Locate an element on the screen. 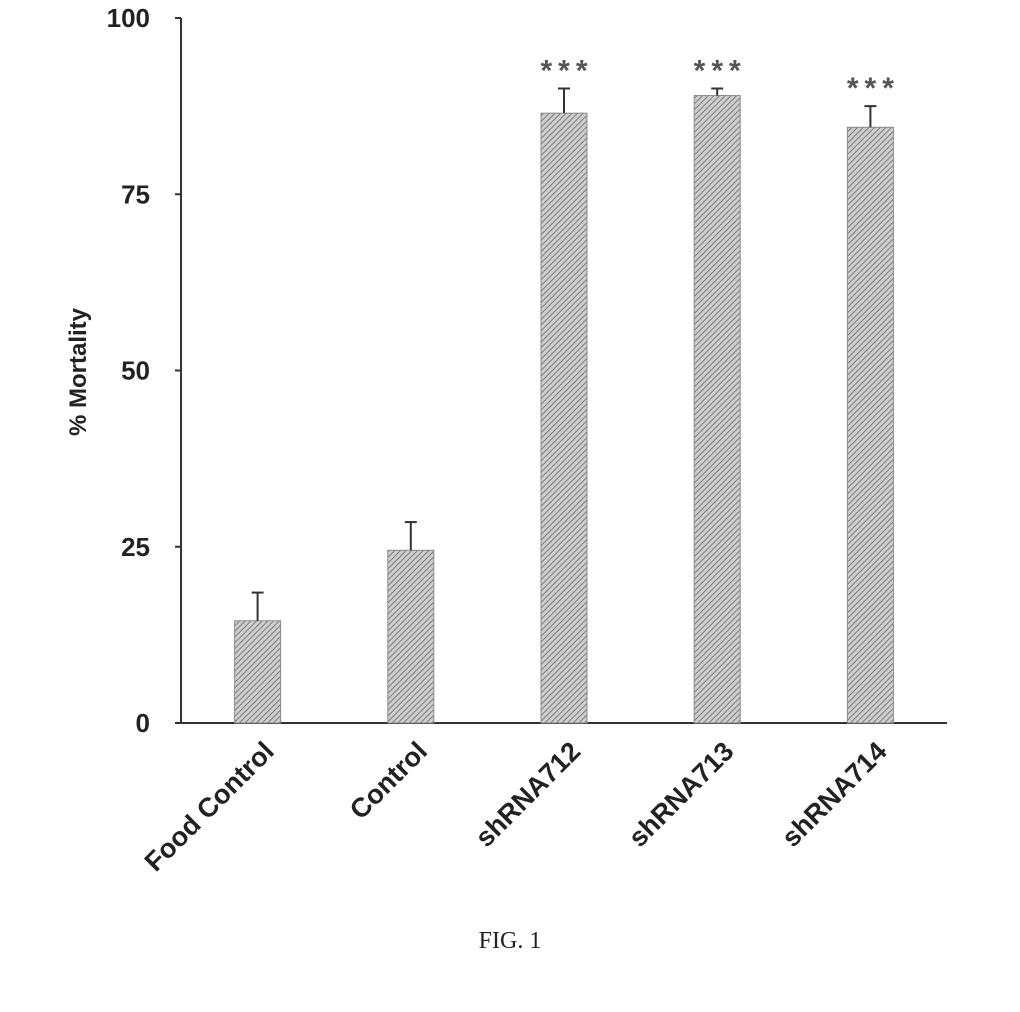 The width and height of the screenshot is (1020, 1012). figure-caption: FIG. 1 is located at coordinates (510, 941).